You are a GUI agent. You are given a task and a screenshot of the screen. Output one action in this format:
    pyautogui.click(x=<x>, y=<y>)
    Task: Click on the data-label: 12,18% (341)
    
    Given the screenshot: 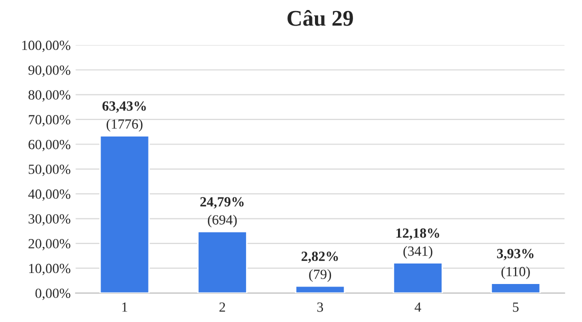 What is the action you would take?
    pyautogui.click(x=418, y=243)
    